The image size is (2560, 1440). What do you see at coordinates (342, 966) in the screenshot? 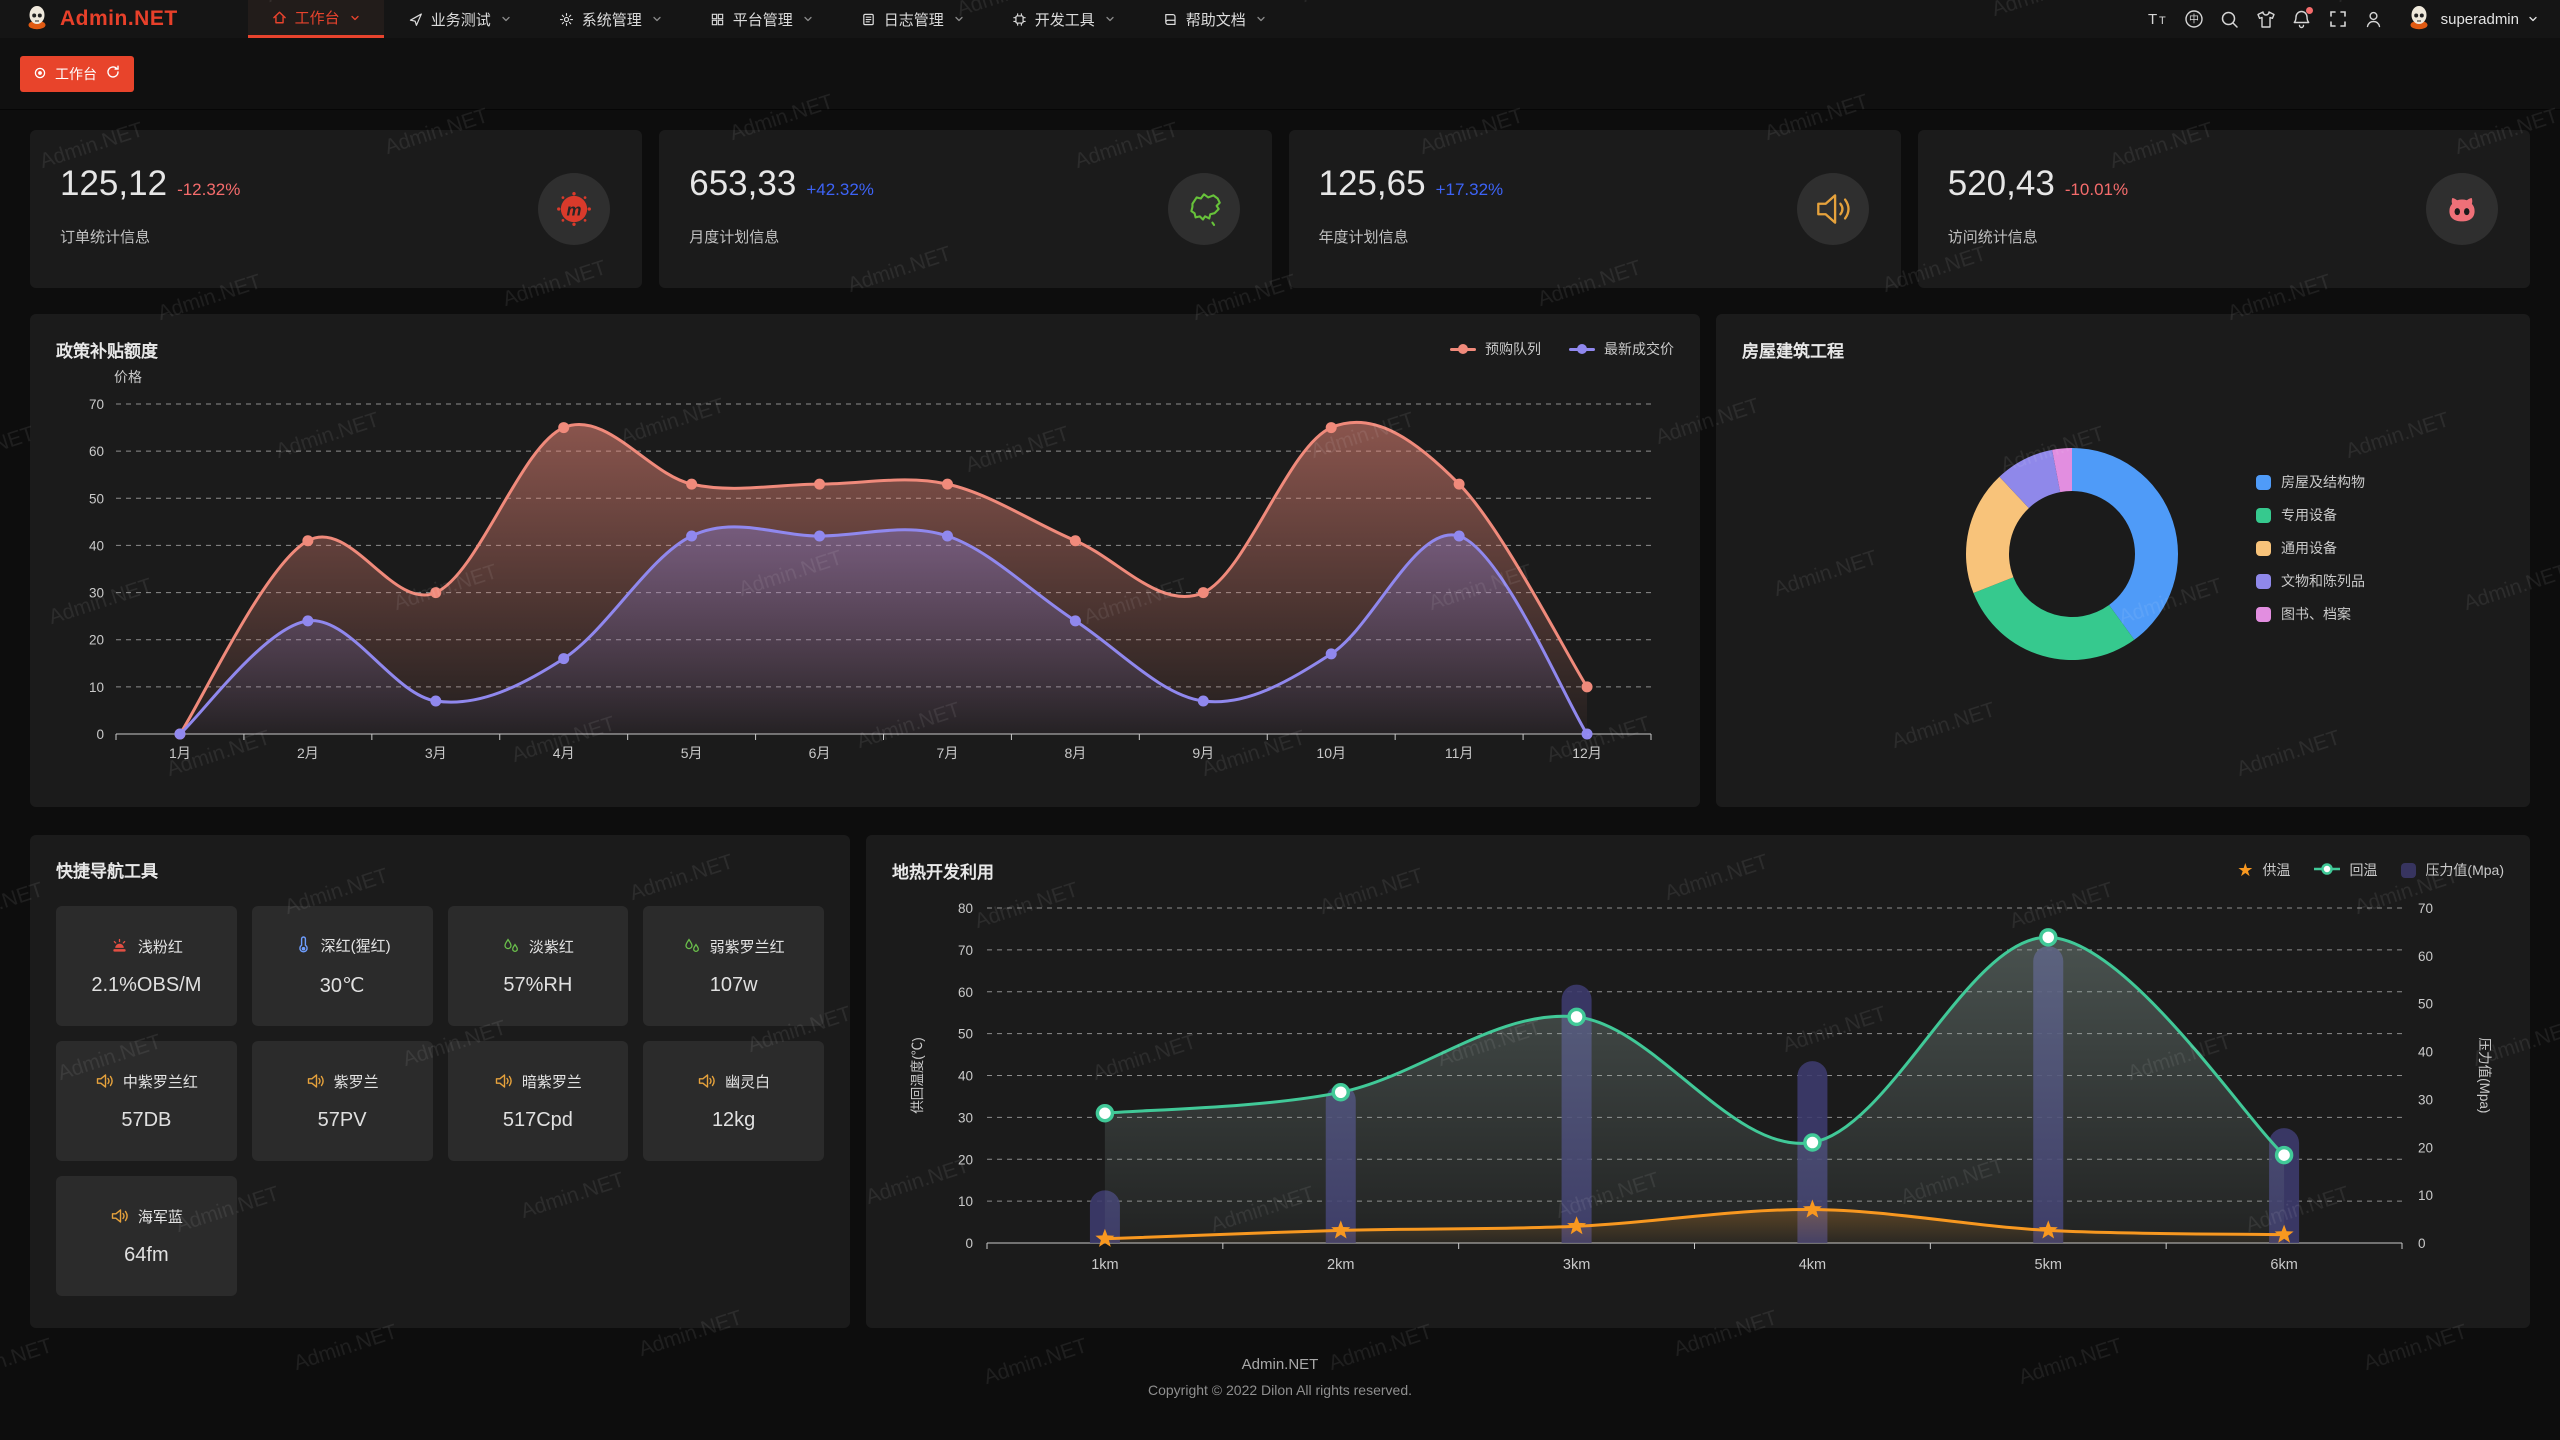
I see `quick-nav-item: 深红(猩红) 30℃` at bounding box center [342, 966].